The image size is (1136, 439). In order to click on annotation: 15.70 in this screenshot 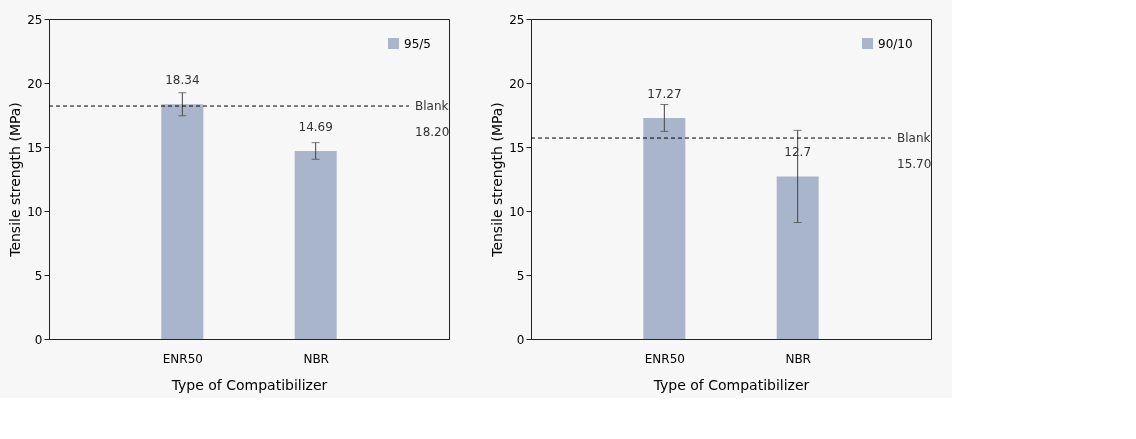, I will do `click(914, 164)`.